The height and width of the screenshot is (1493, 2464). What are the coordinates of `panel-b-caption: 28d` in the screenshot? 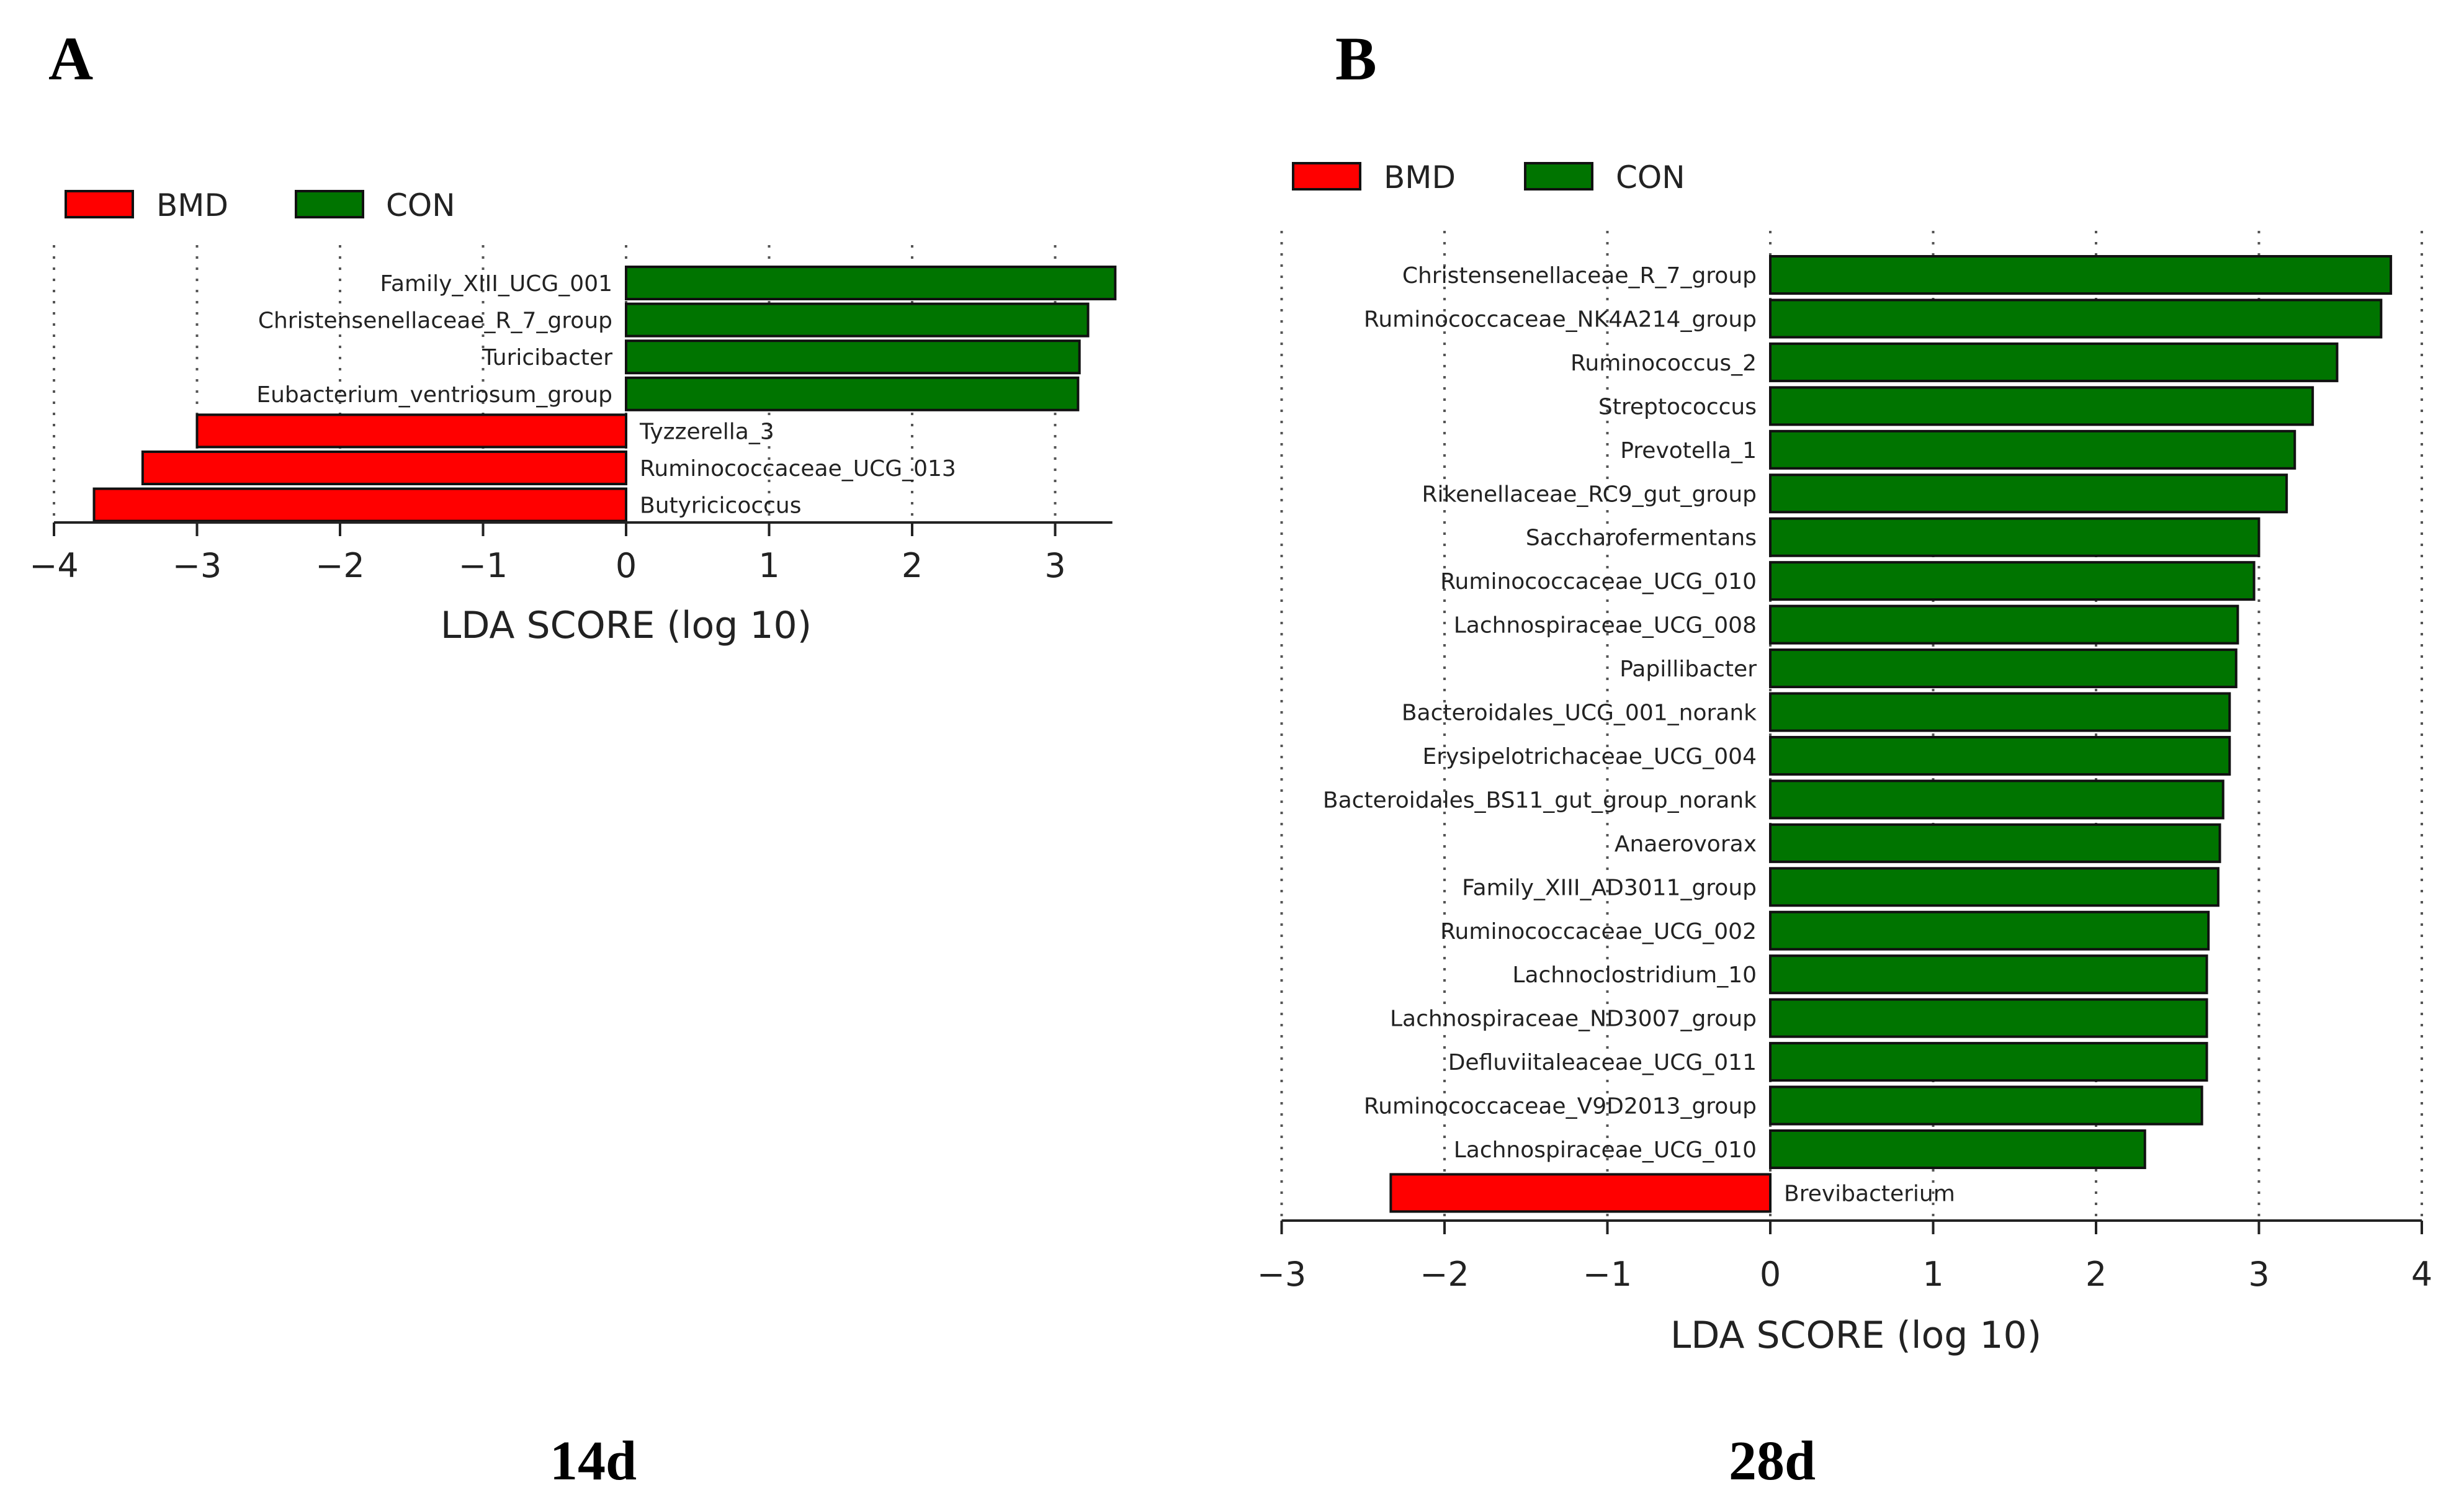 It's located at (1772, 1461).